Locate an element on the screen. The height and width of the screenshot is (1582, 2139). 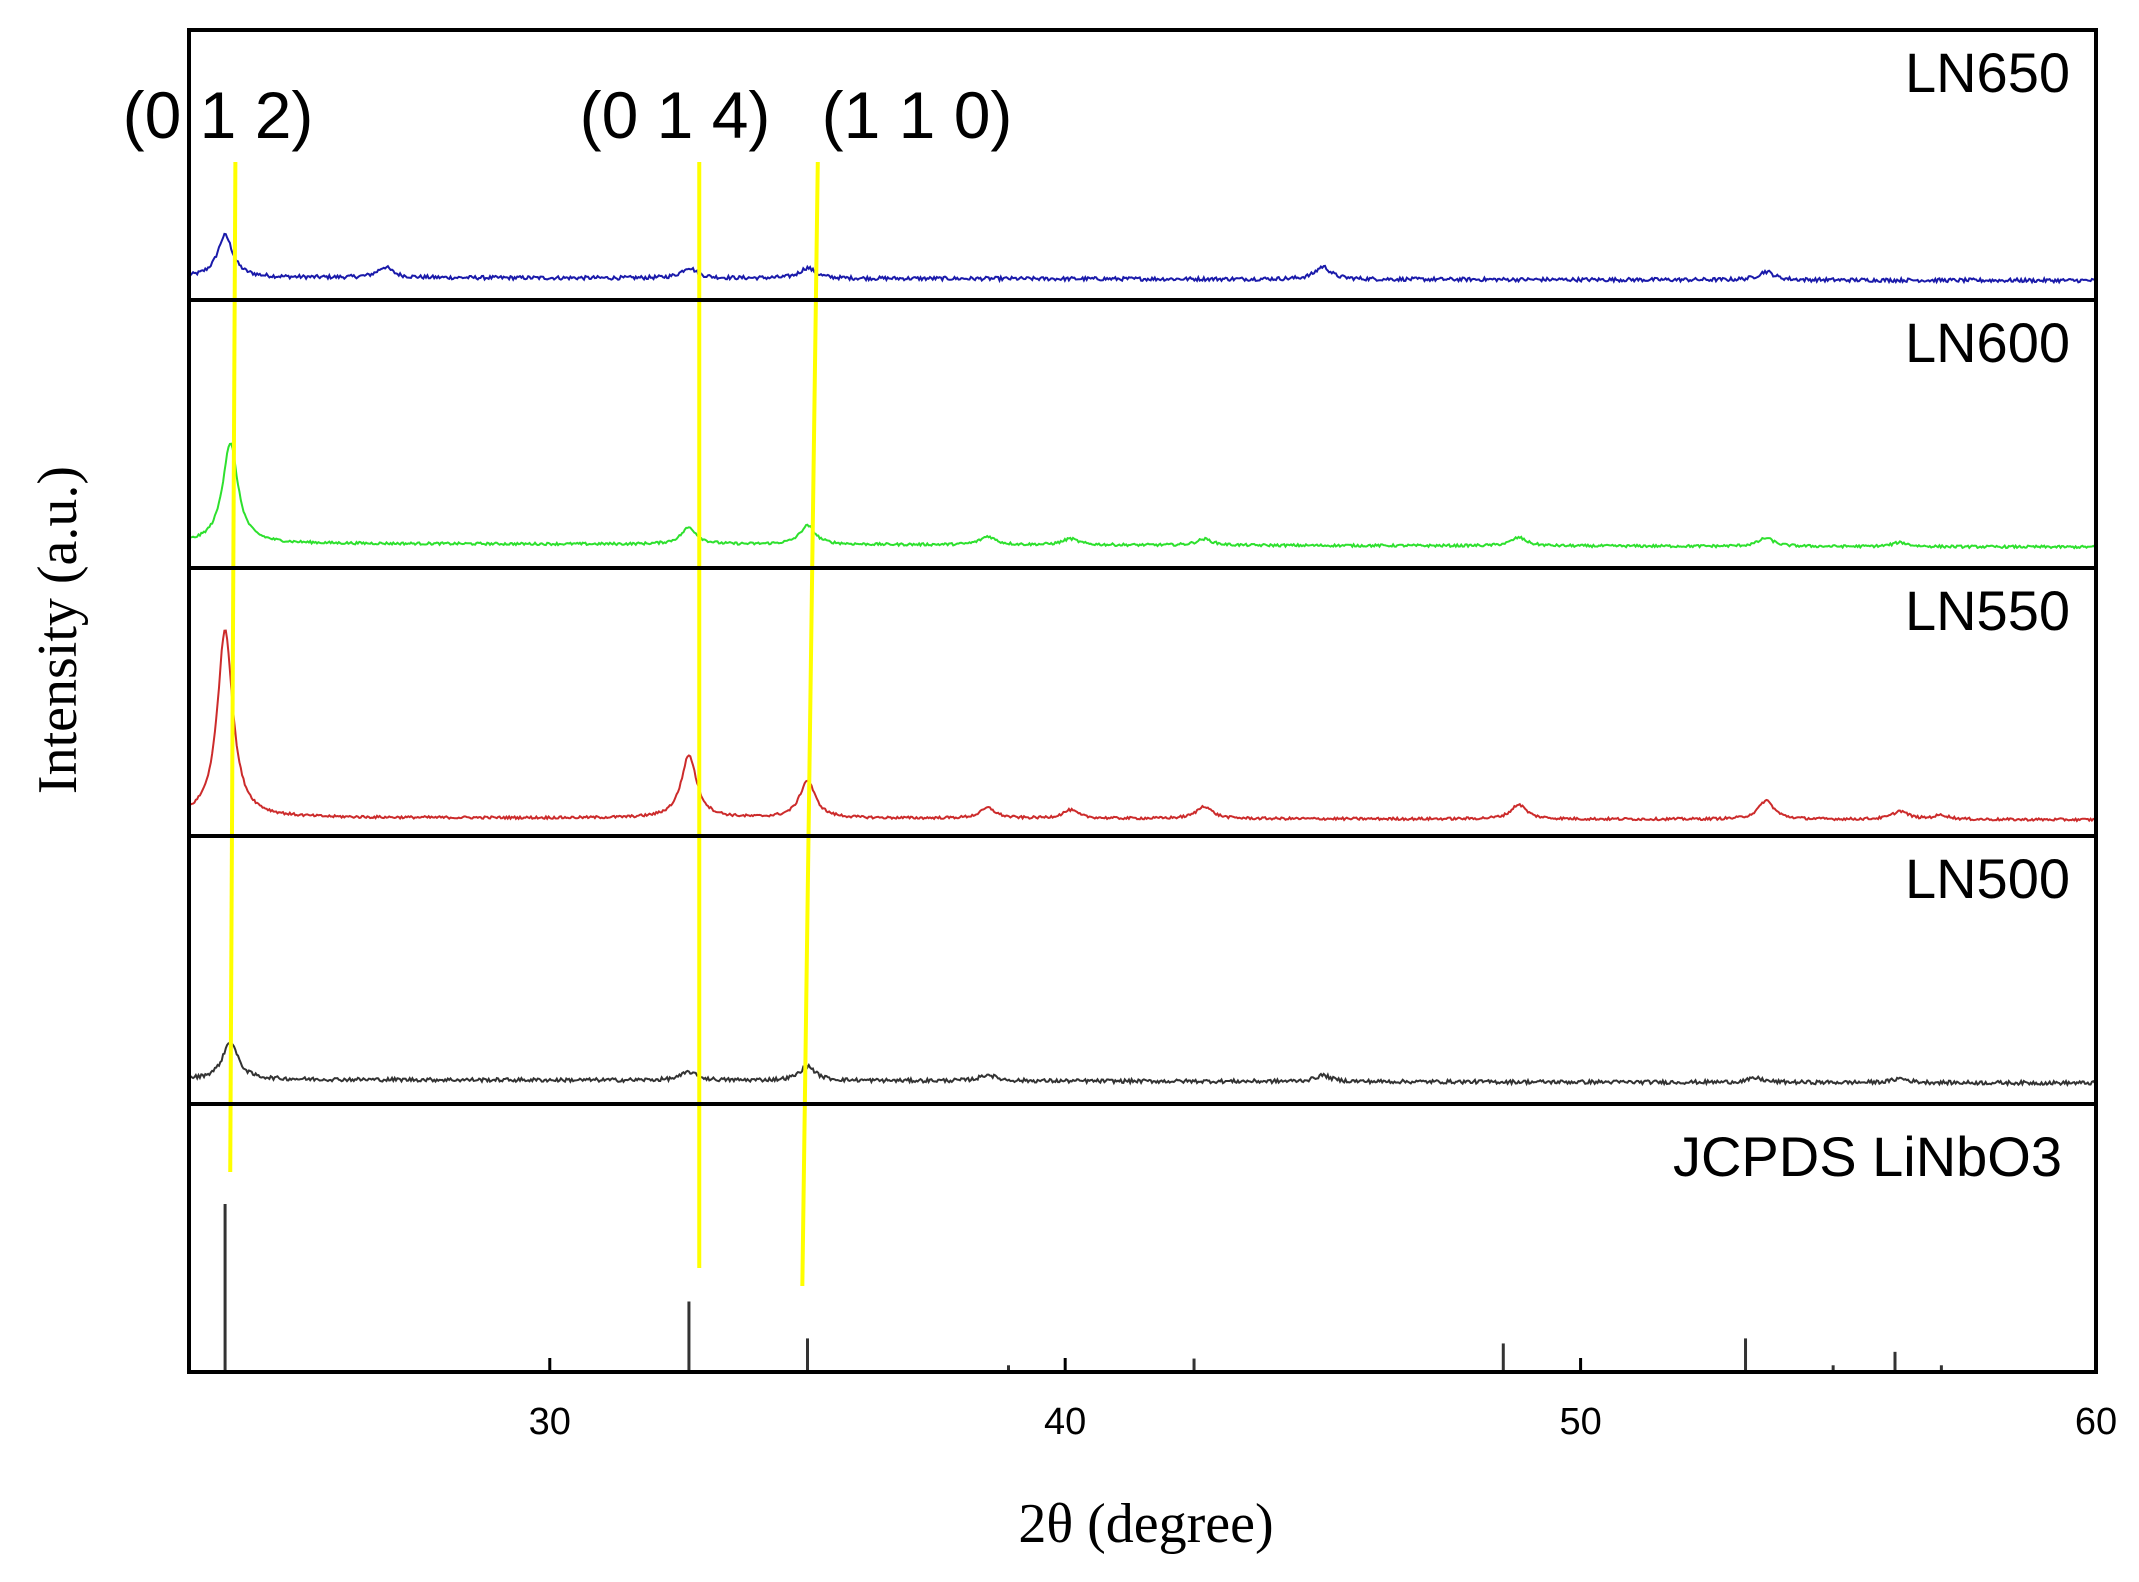
x-tick-label: 60 is located at coordinates (2096, 1422).